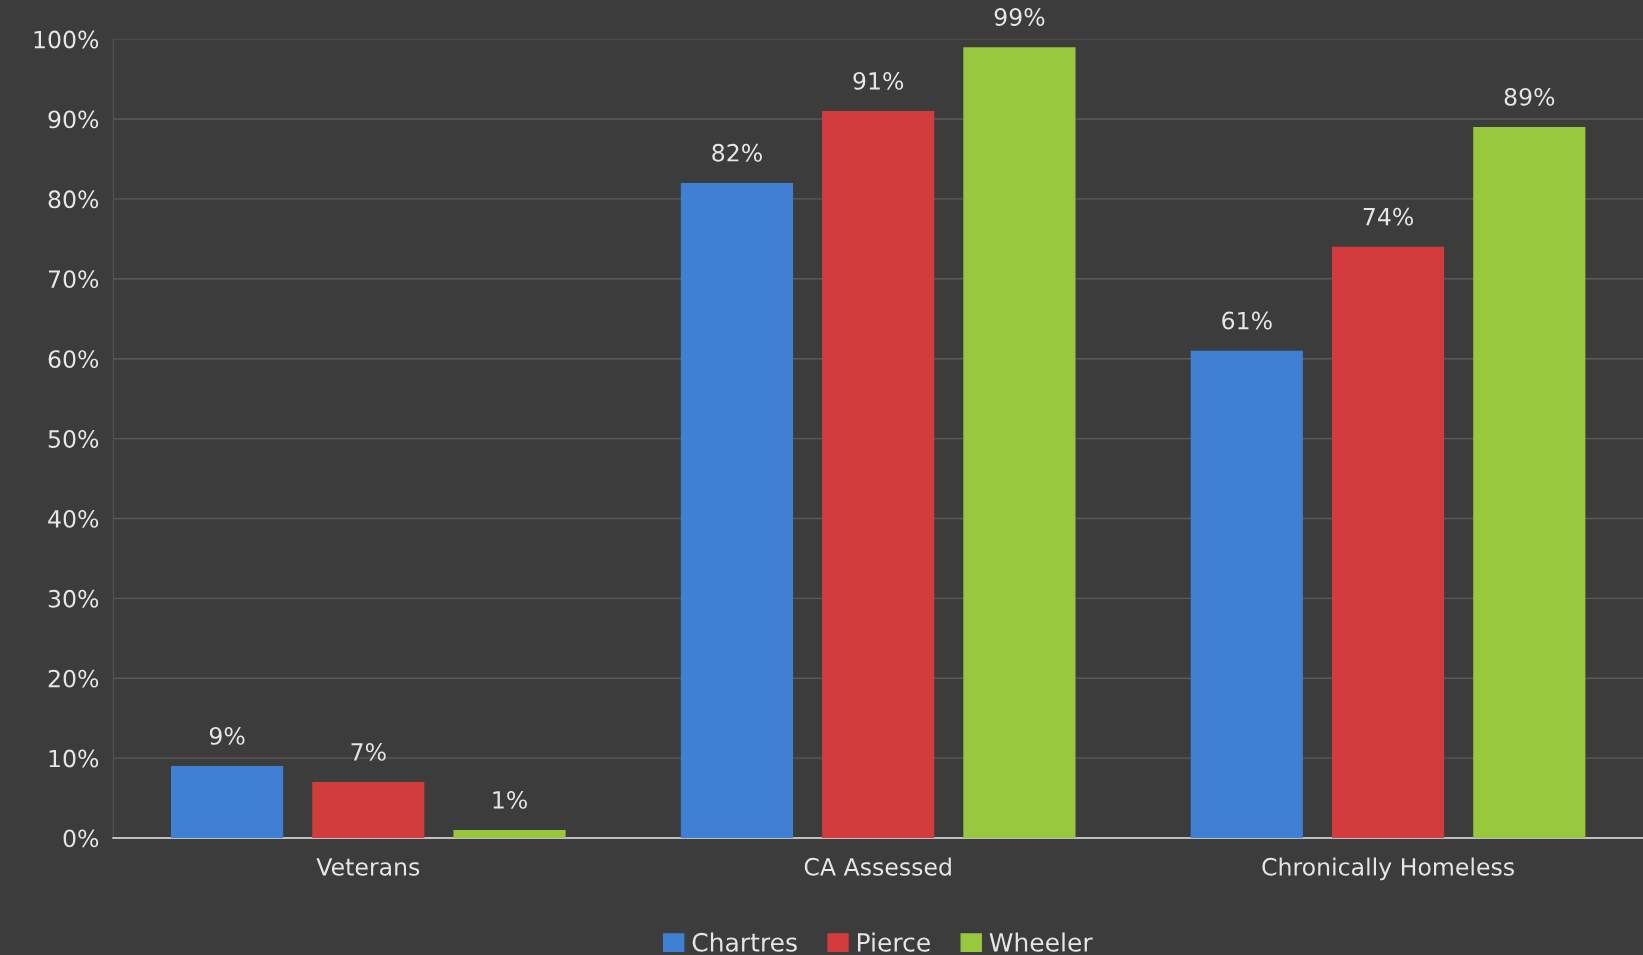 Image resolution: width=1643 pixels, height=955 pixels. Describe the element at coordinates (1247, 320) in the screenshot. I see `data-label: 61%` at that location.